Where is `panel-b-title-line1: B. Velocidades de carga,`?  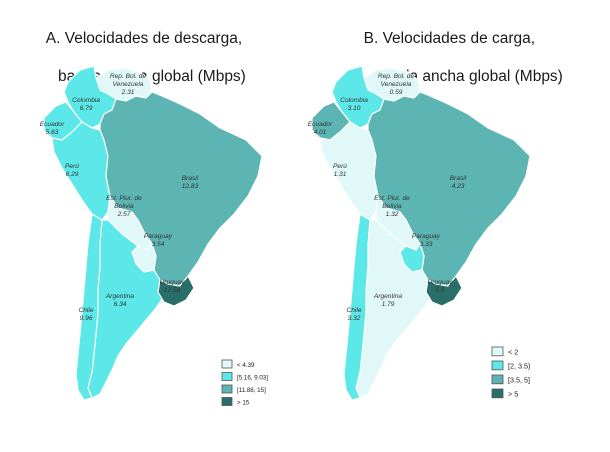
panel-b-title-line1: B. Velocidades de carga, is located at coordinates (449, 38).